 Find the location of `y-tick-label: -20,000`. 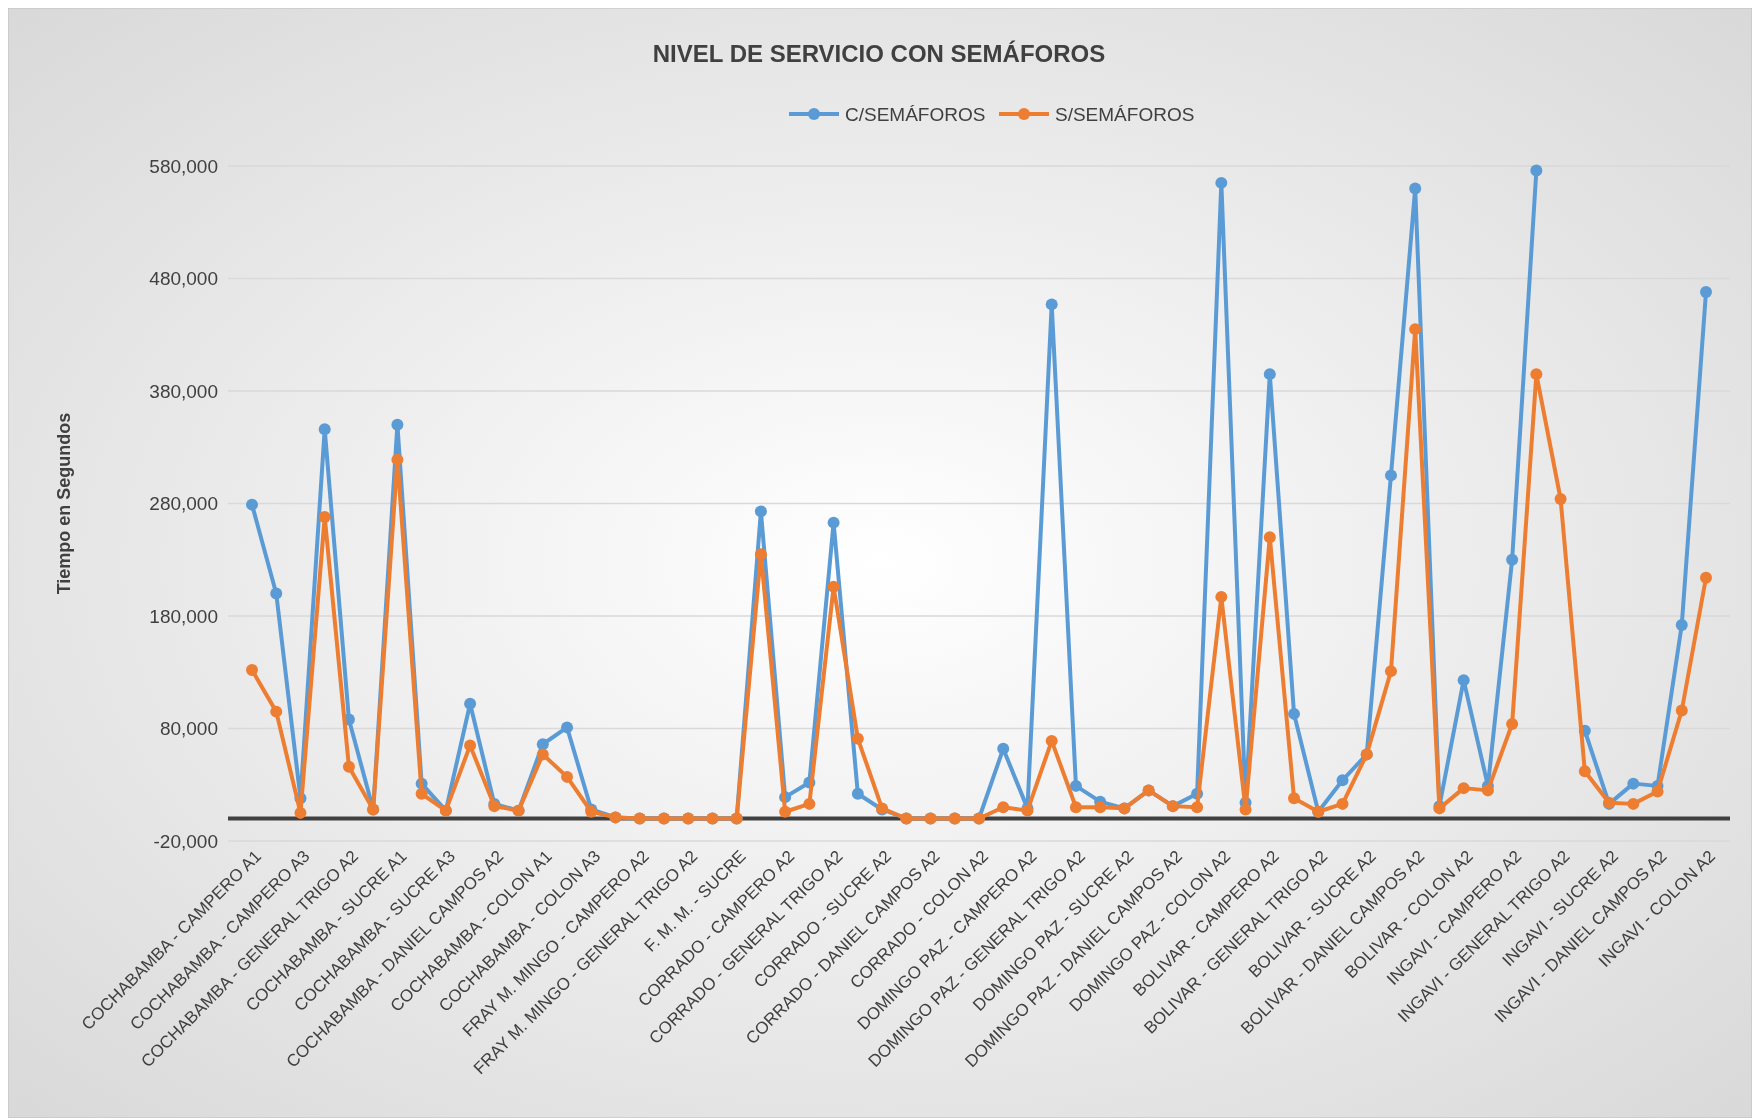

y-tick-label: -20,000 is located at coordinates (185, 841).